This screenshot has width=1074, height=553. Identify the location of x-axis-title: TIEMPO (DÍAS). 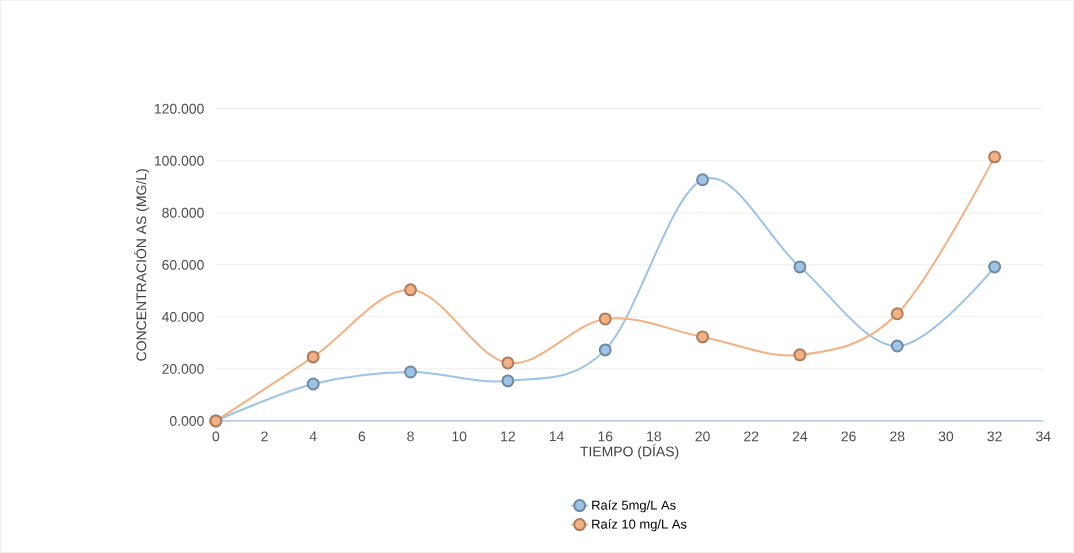
(629, 452).